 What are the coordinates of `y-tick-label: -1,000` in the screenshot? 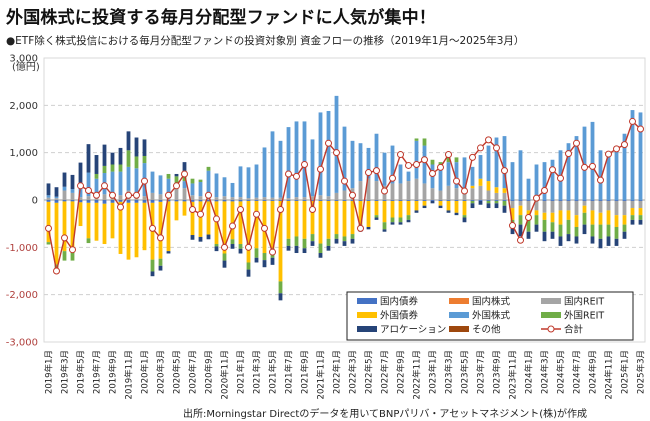 It's located at (22, 248).